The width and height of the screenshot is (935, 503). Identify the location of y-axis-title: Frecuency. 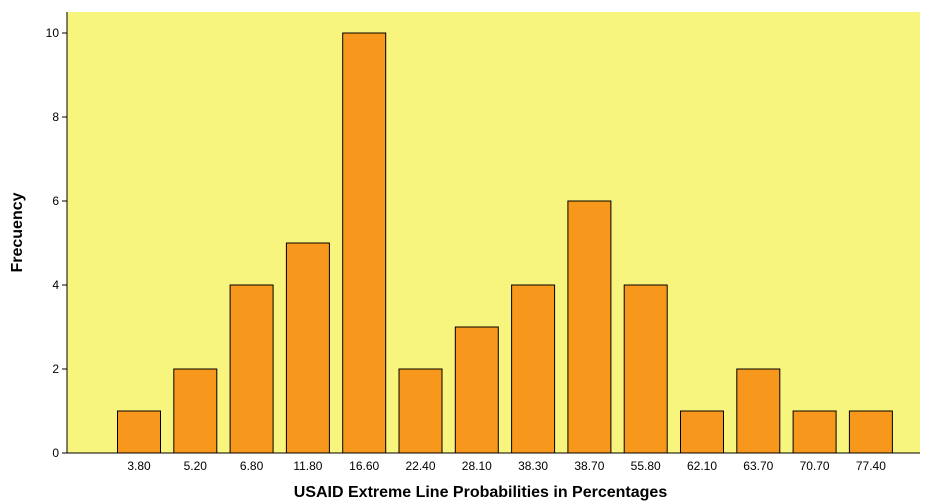
(17, 232).